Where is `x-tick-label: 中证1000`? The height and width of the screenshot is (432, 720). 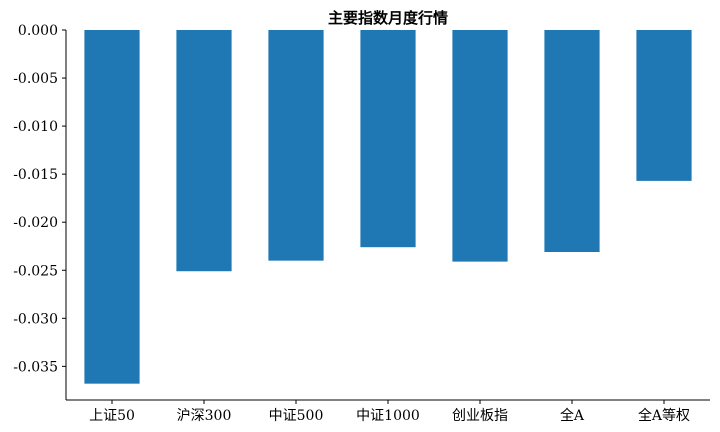
x-tick-label: 中证1000 is located at coordinates (388, 416).